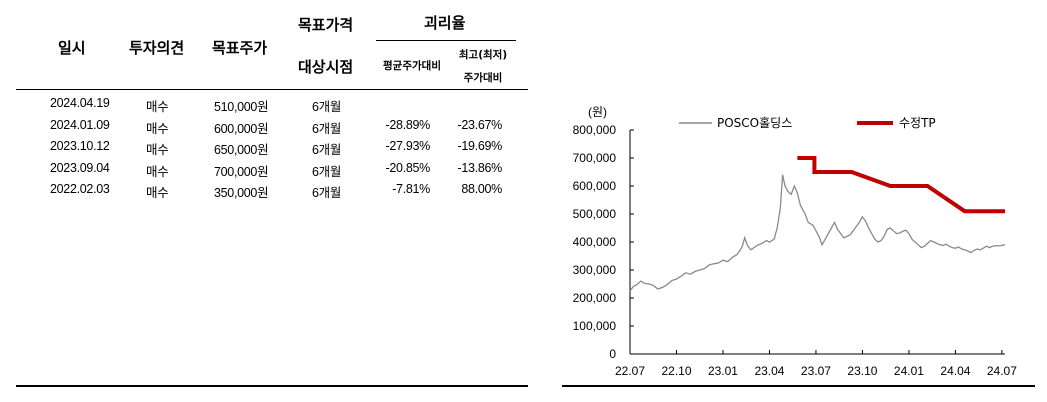 The height and width of the screenshot is (402, 1047). Describe the element at coordinates (241, 171) in the screenshot. I see `row-target-price: 700,000원` at that location.